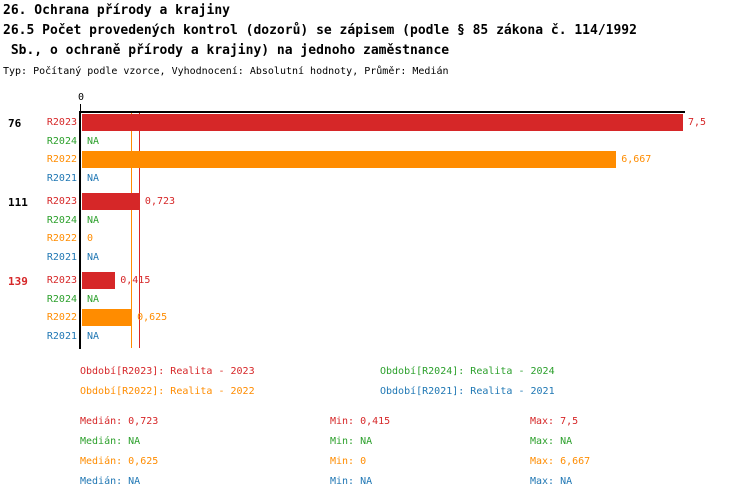 This screenshot has height=498, width=750. What do you see at coordinates (152, 317) in the screenshot?
I see `bar-value-label: 0,625` at bounding box center [152, 317].